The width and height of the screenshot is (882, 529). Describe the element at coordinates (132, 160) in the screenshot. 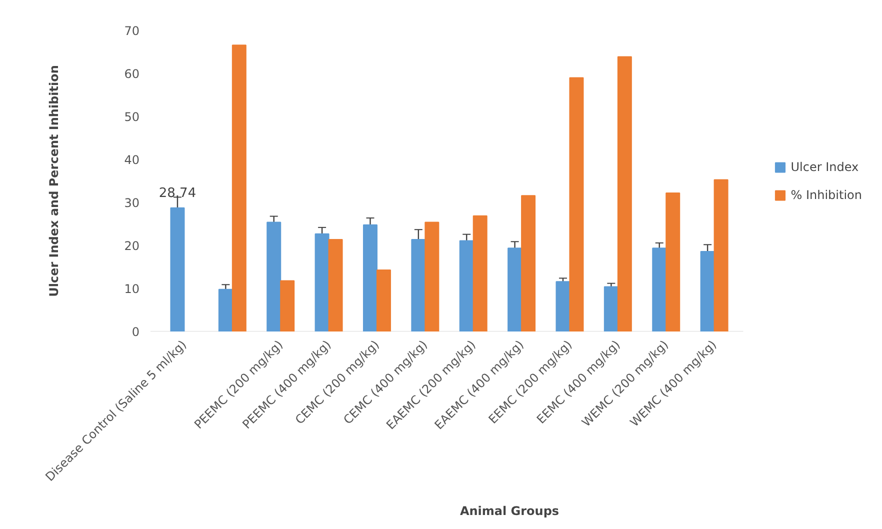

I see `y-tick-label: 40` at that location.